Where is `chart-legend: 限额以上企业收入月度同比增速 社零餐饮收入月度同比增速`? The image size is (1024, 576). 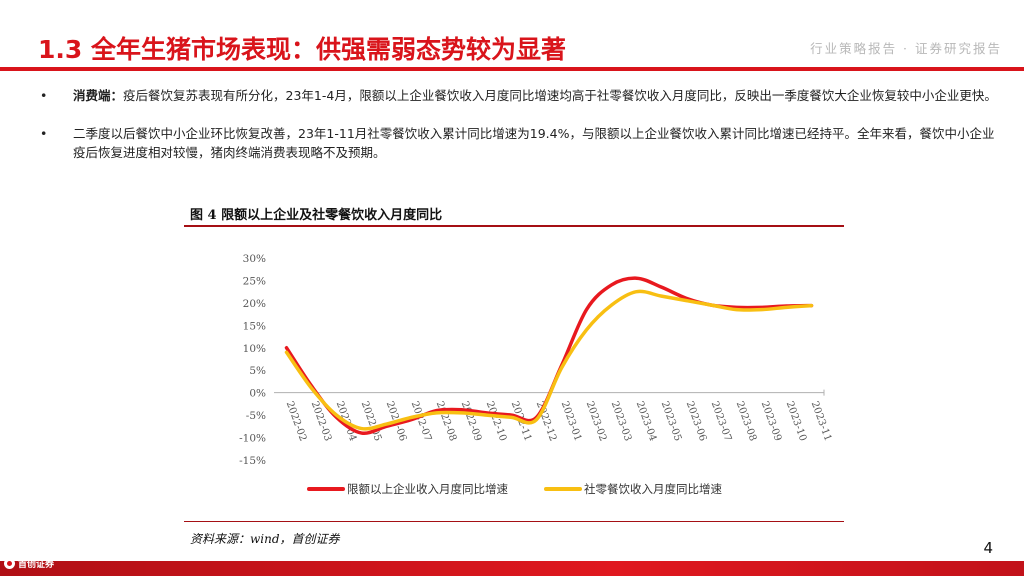 chart-legend: 限额以上企业收入月度同比增速 社零餐饮收入月度同比增速 is located at coordinates (514, 489).